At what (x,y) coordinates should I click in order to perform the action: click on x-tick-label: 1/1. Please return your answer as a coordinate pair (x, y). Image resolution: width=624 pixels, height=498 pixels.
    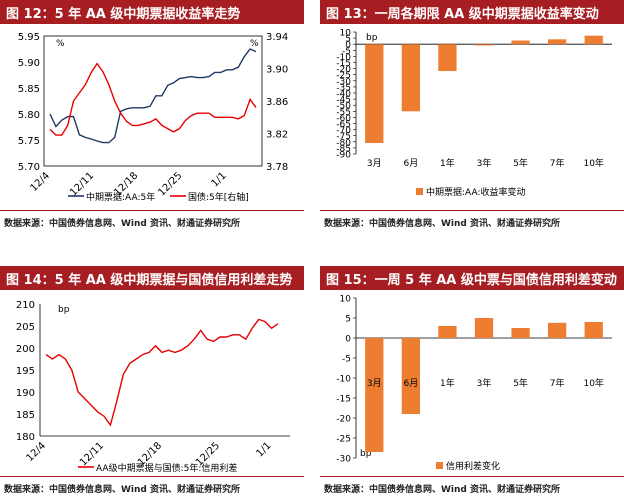
    Looking at the image, I should click on (219, 179).